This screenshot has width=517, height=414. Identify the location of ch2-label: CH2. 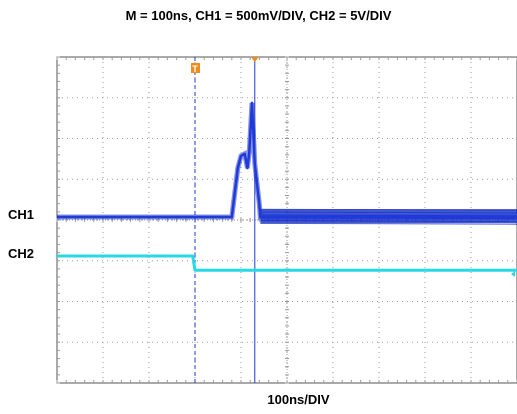
(21, 253).